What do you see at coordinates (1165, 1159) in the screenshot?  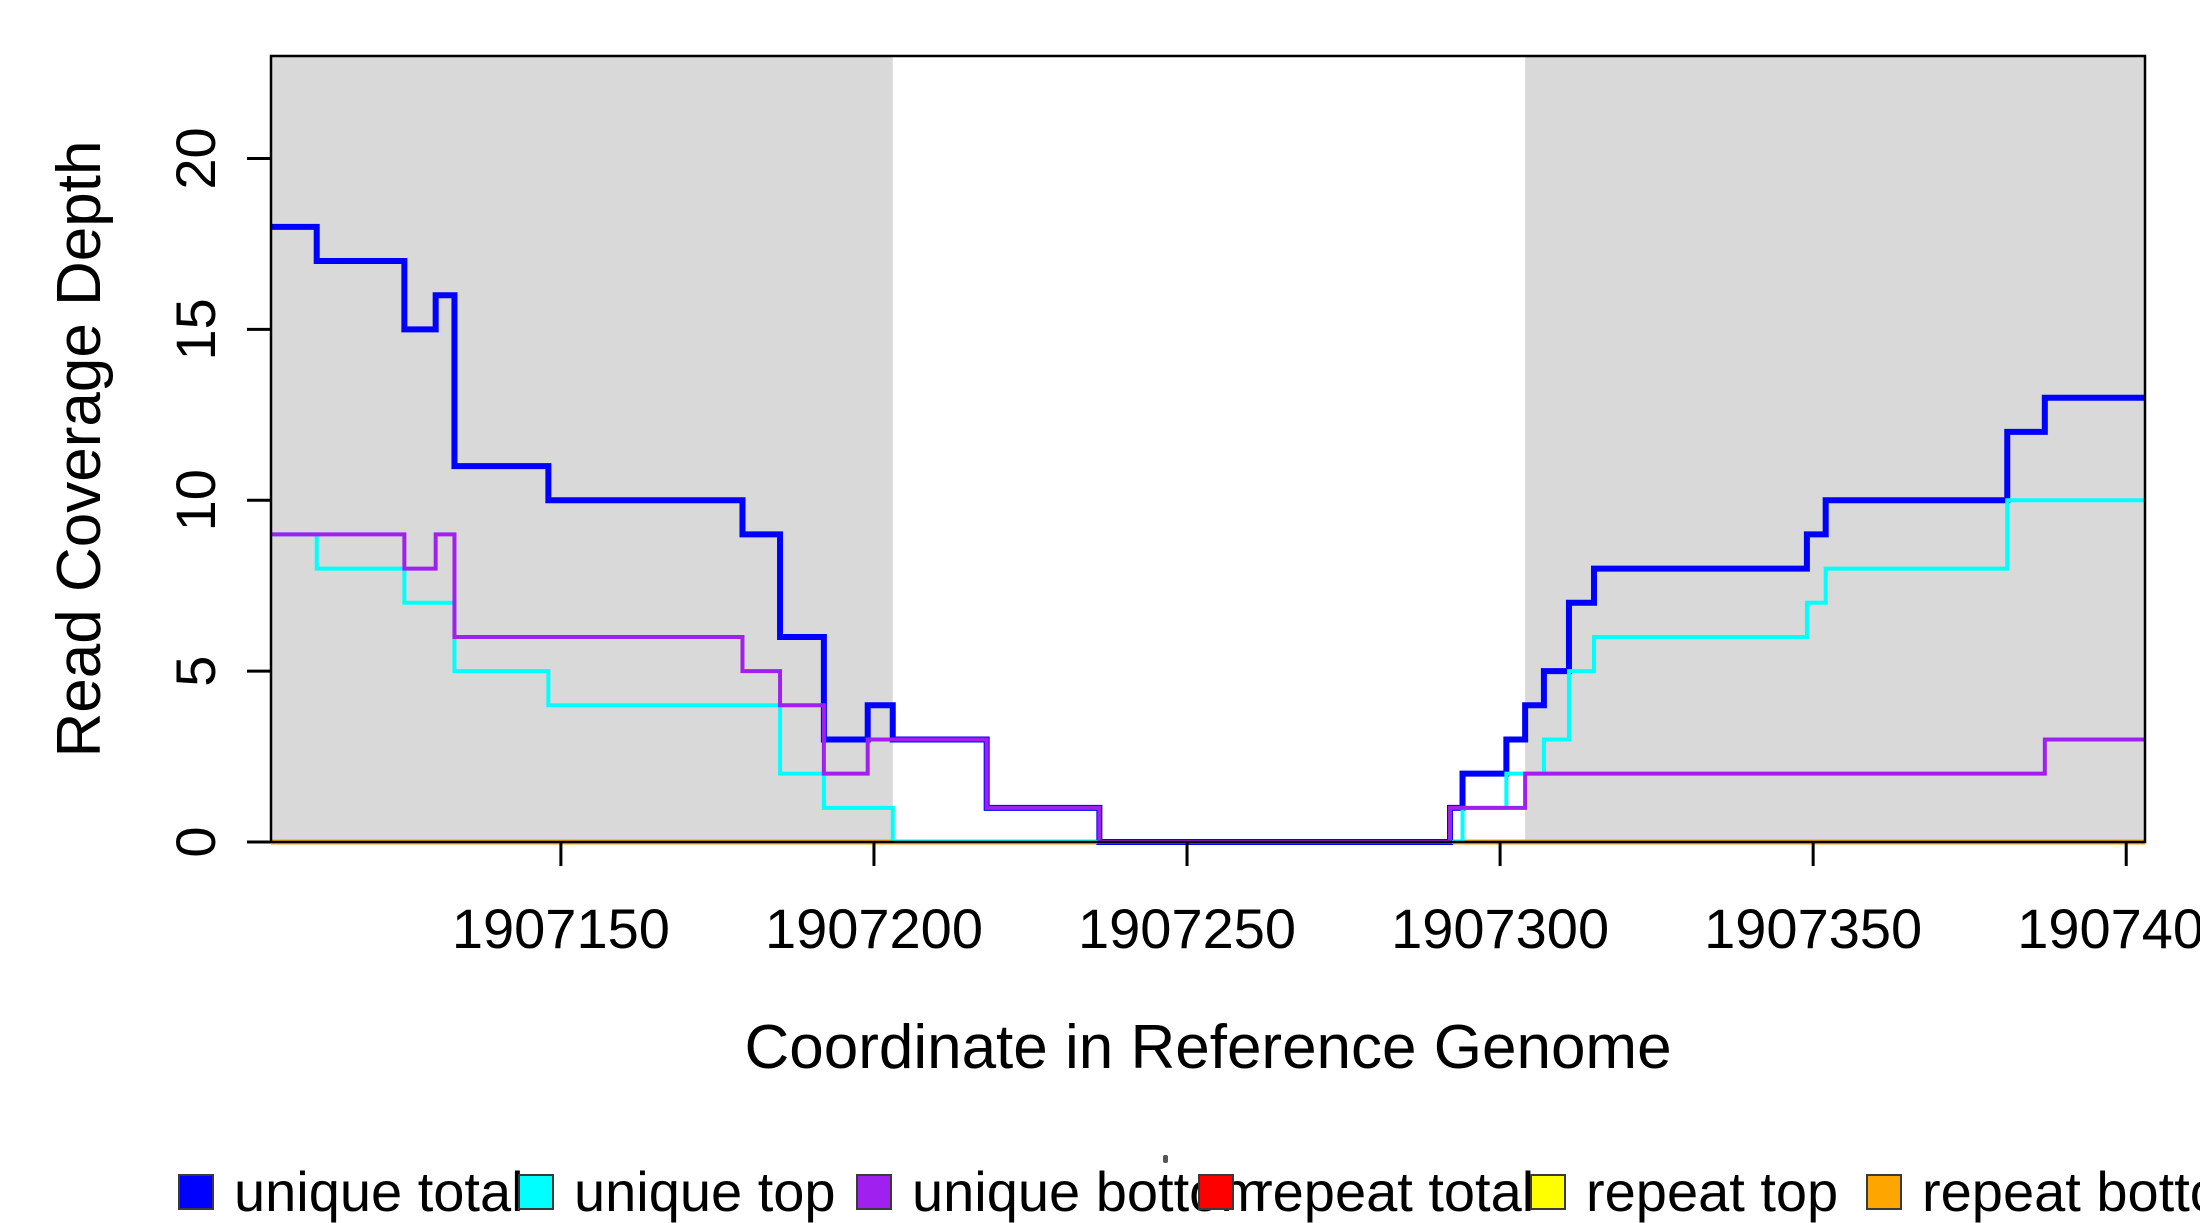 I see `stray-mark-artifact` at bounding box center [1165, 1159].